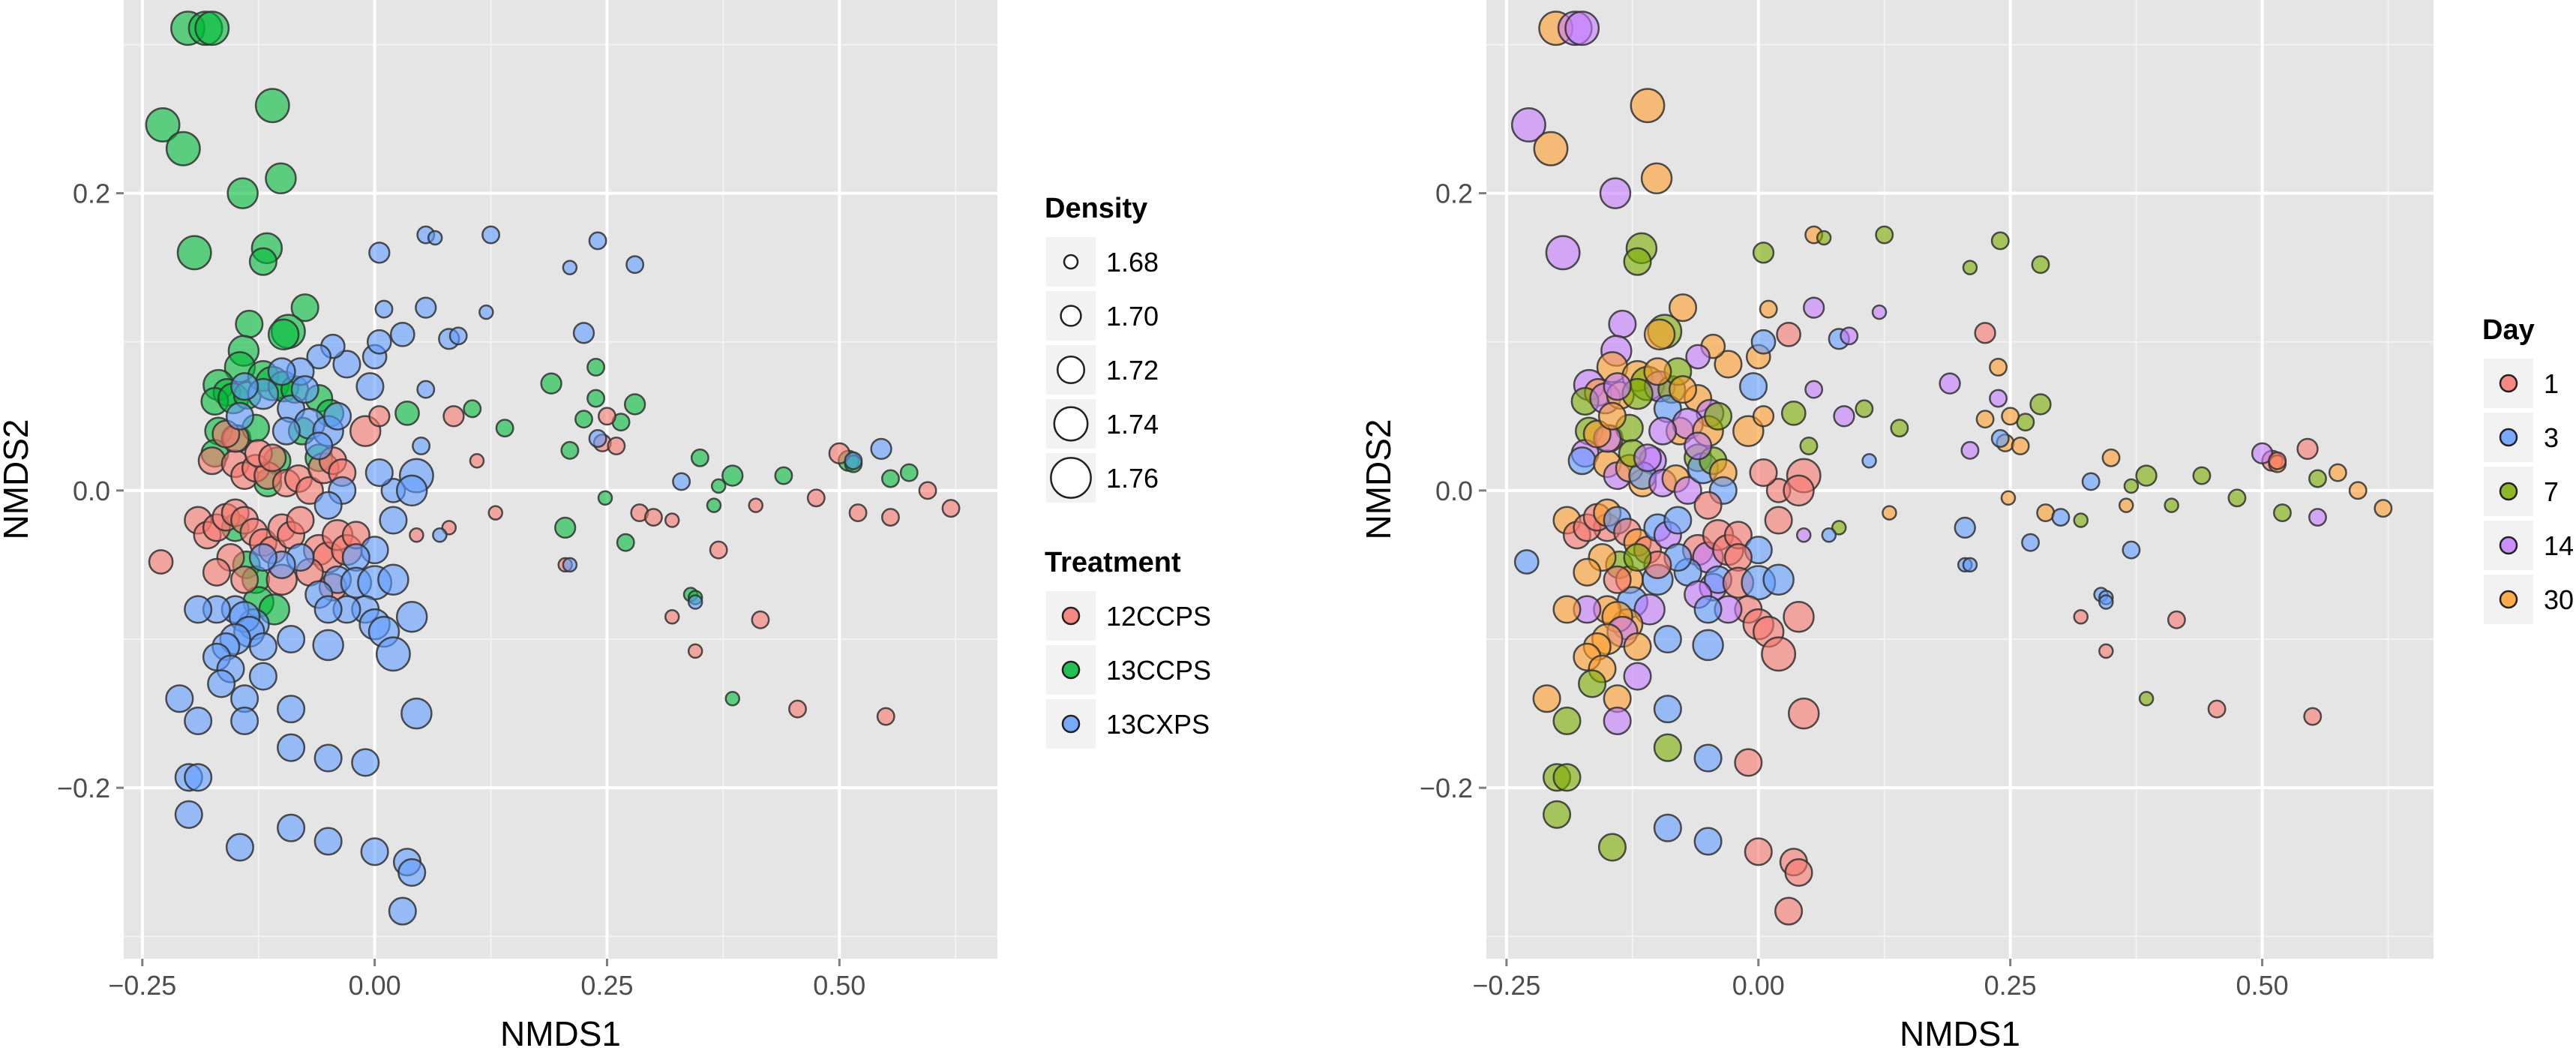 This screenshot has height=1048, width=2576. What do you see at coordinates (1102, 348) in the screenshot?
I see `legend-density: Density 1.68 1.70 1.72 1.74 1.76` at bounding box center [1102, 348].